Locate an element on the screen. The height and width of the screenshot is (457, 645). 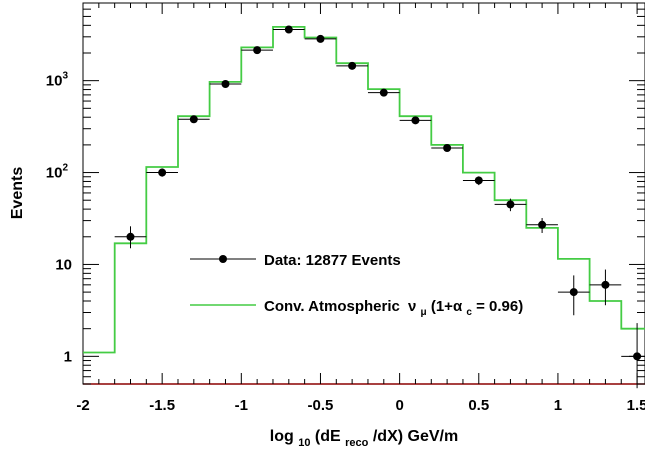
legend-mc-suffix-b: = 0.96) is located at coordinates (499, 306).